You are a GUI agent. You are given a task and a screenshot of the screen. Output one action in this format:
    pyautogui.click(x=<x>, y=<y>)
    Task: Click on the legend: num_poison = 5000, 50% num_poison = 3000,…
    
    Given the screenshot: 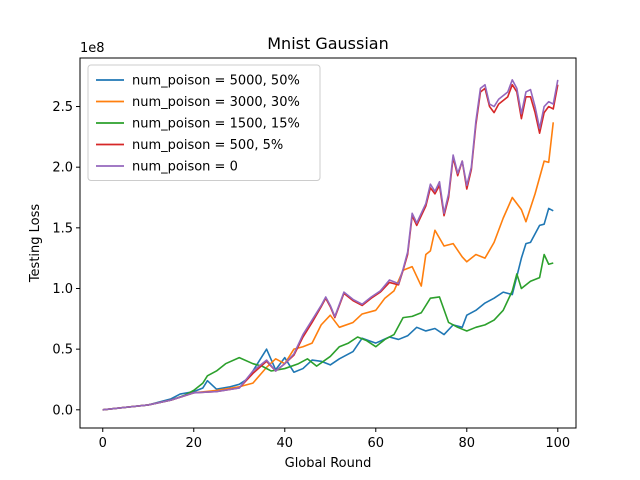 What is the action you would take?
    pyautogui.click(x=204, y=122)
    